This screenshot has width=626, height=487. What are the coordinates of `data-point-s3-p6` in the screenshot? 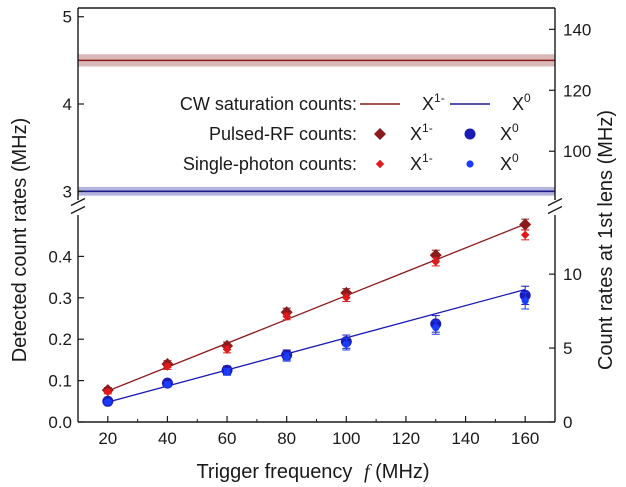 It's located at (525, 301).